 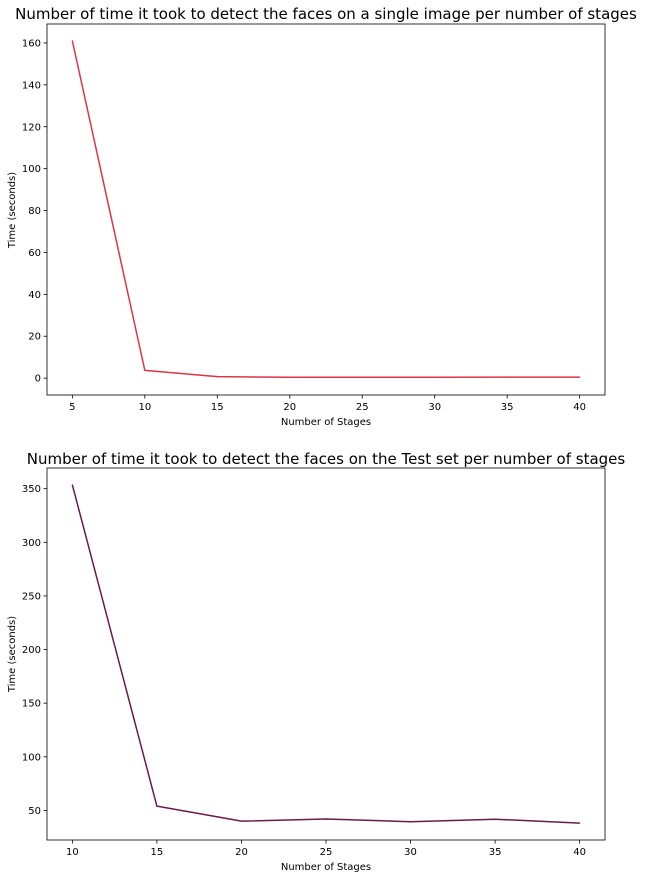 I want to click on x-axis: 5 10 15 20 25 30 35 40, so click(x=327, y=404).